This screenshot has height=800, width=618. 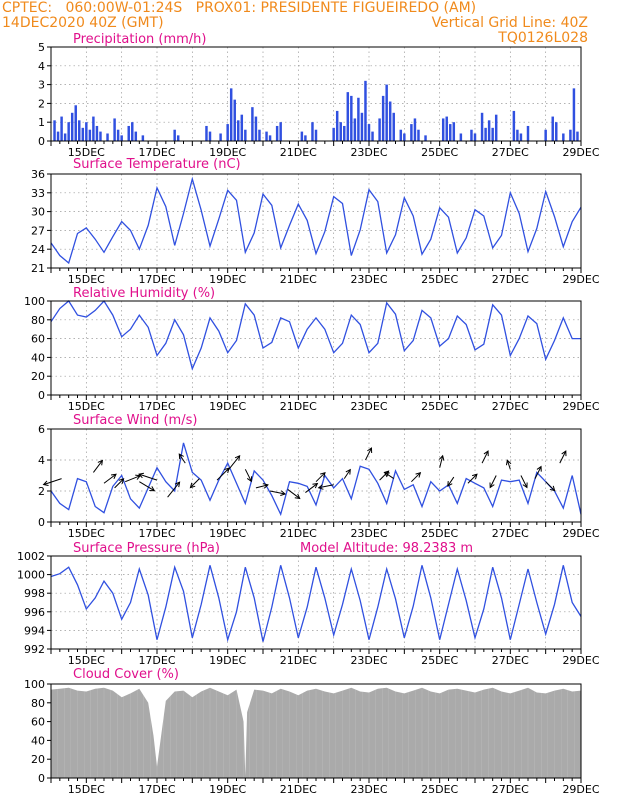 What do you see at coordinates (543, 38) in the screenshot?
I see `header-model-id: TQ0126L028` at bounding box center [543, 38].